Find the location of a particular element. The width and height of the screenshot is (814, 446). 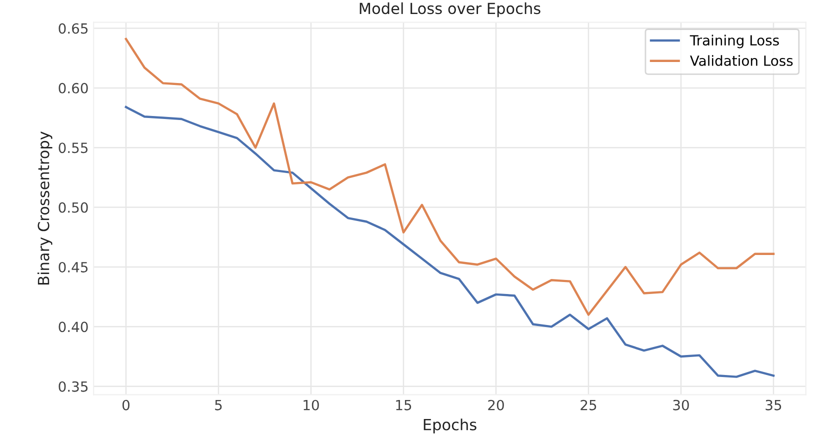

x-tick-label: 30 is located at coordinates (681, 405).